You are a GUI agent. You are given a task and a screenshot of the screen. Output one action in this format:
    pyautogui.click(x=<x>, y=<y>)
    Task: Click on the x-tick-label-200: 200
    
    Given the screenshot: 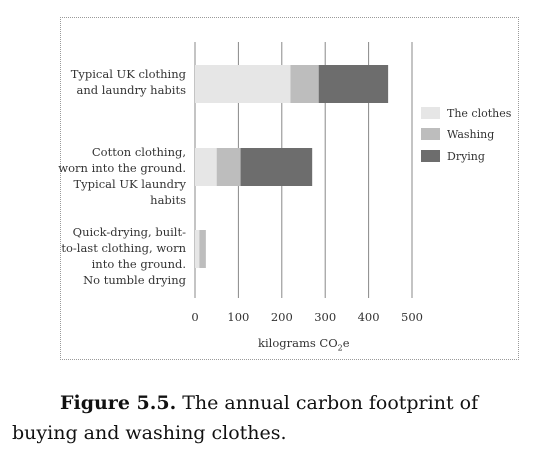 What is the action you would take?
    pyautogui.click(x=282, y=317)
    